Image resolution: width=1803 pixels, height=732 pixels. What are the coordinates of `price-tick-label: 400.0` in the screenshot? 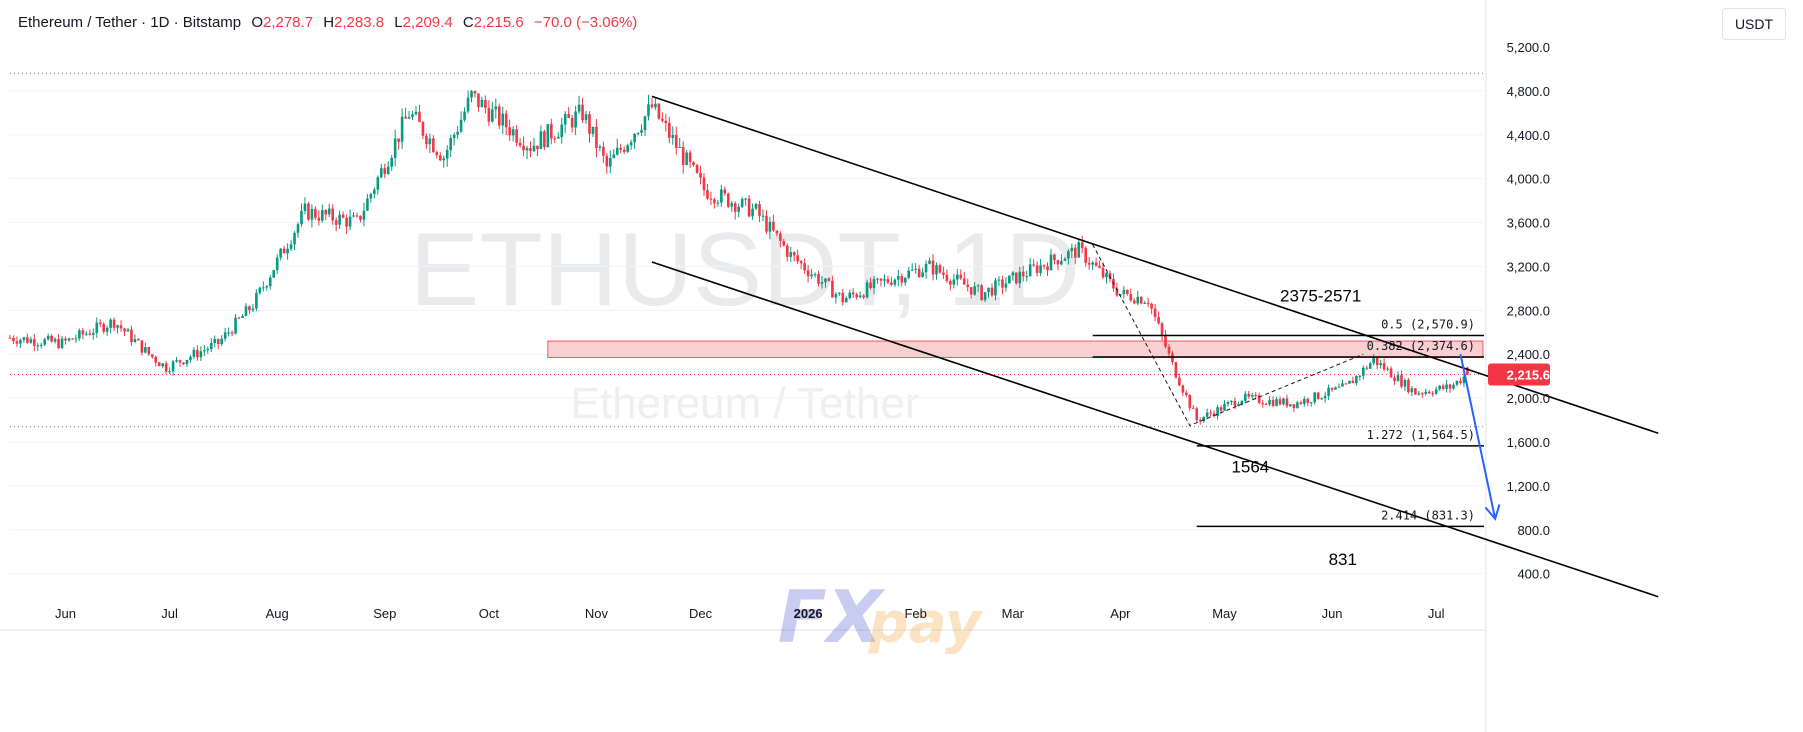 It's located at (1533, 574).